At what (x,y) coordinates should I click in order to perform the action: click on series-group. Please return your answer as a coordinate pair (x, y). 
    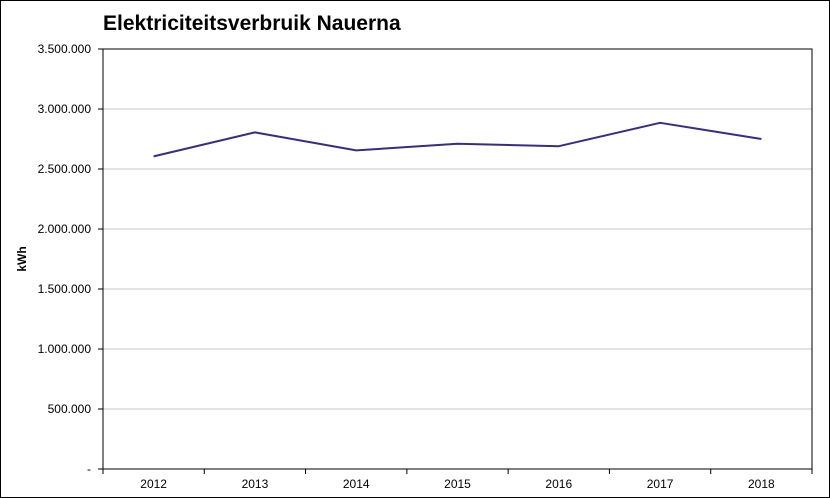
    Looking at the image, I should click on (457, 139).